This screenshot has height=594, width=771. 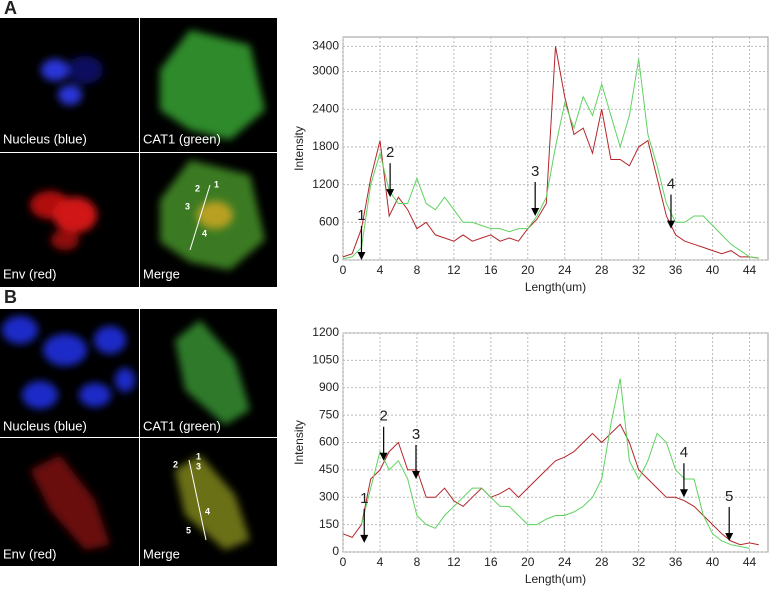 What do you see at coordinates (188, 530) in the screenshot?
I see `profile-mark: 5` at bounding box center [188, 530].